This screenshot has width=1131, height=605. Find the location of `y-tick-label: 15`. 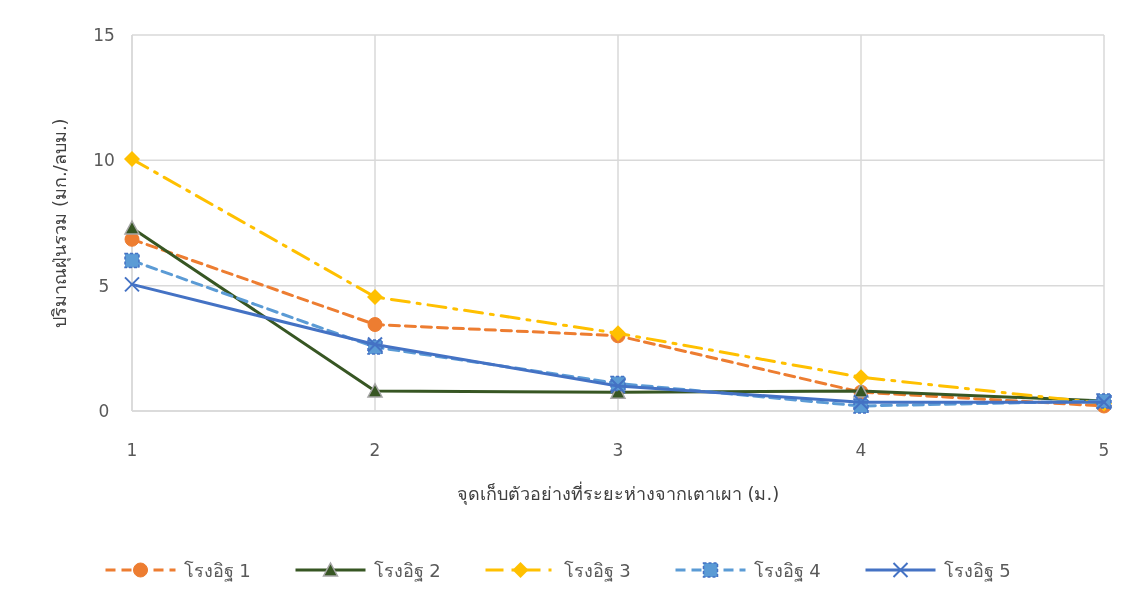

y-tick-label: 15 is located at coordinates (104, 35).